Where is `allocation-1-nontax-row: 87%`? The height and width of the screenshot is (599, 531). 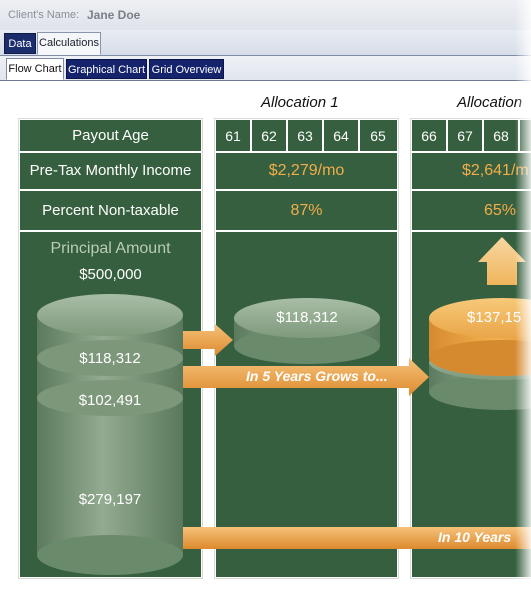
allocation-1-nontax-row: 87% is located at coordinates (306, 211).